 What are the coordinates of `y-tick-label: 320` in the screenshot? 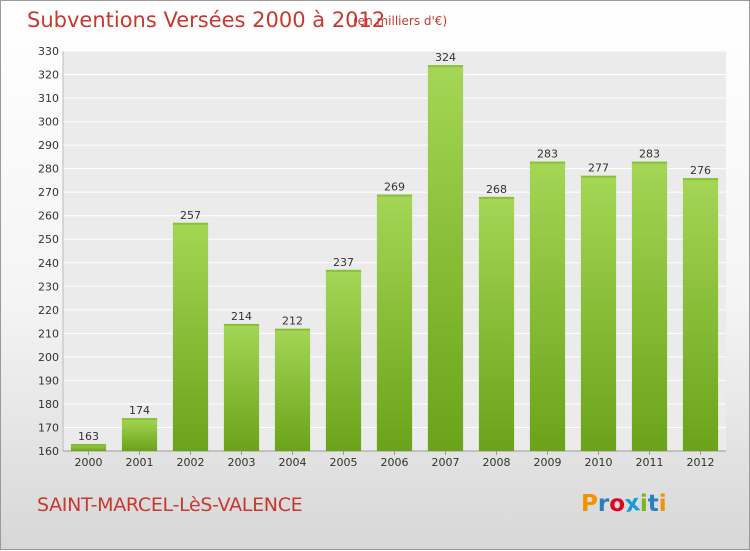 It's located at (48, 75).